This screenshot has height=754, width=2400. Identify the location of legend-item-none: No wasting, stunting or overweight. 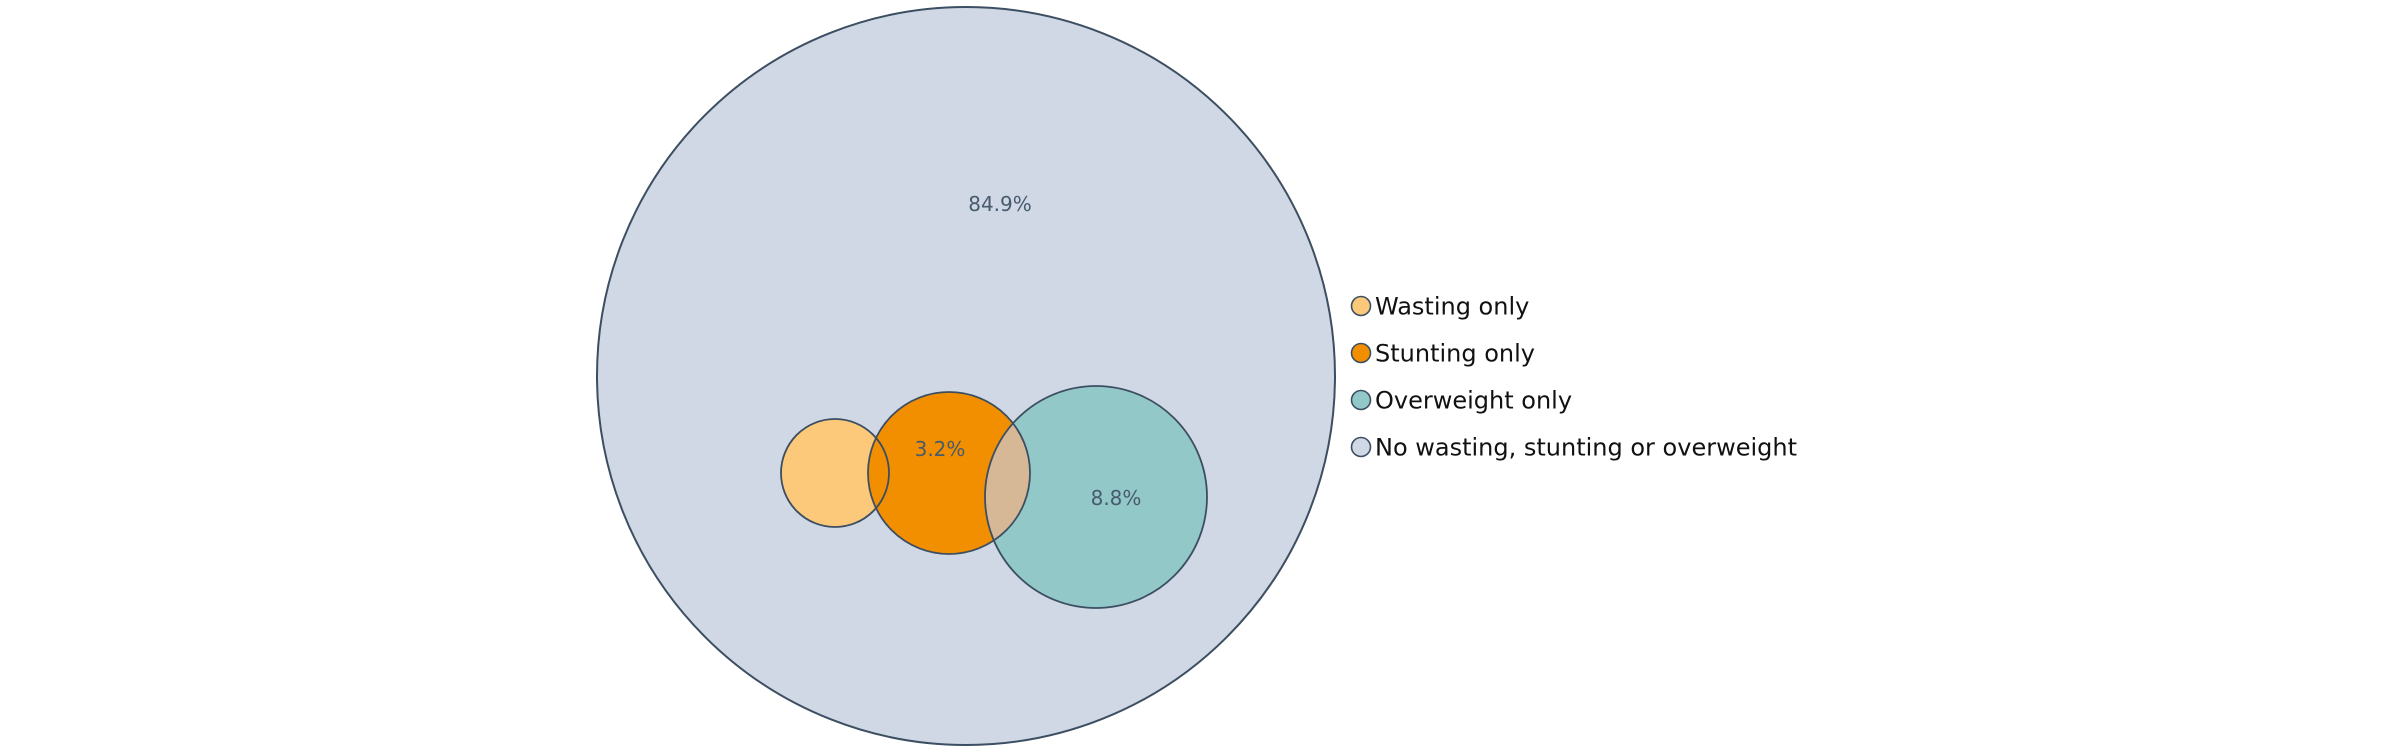
(1573, 448).